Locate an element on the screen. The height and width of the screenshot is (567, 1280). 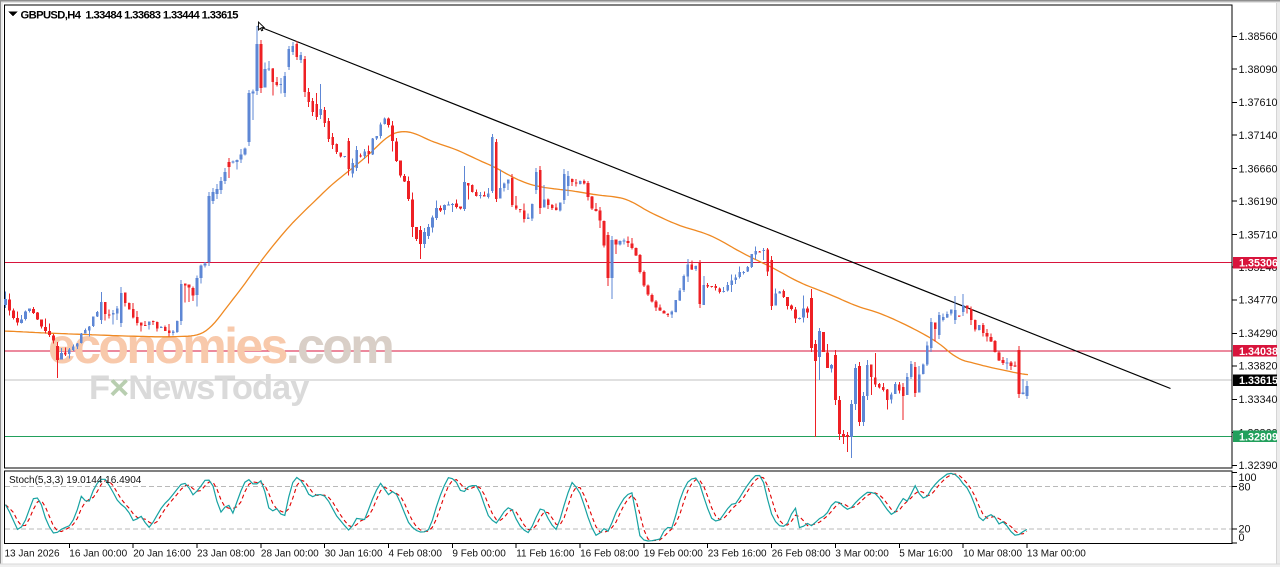
svg-text: 16 Feb 08:00 is located at coordinates (609, 554).